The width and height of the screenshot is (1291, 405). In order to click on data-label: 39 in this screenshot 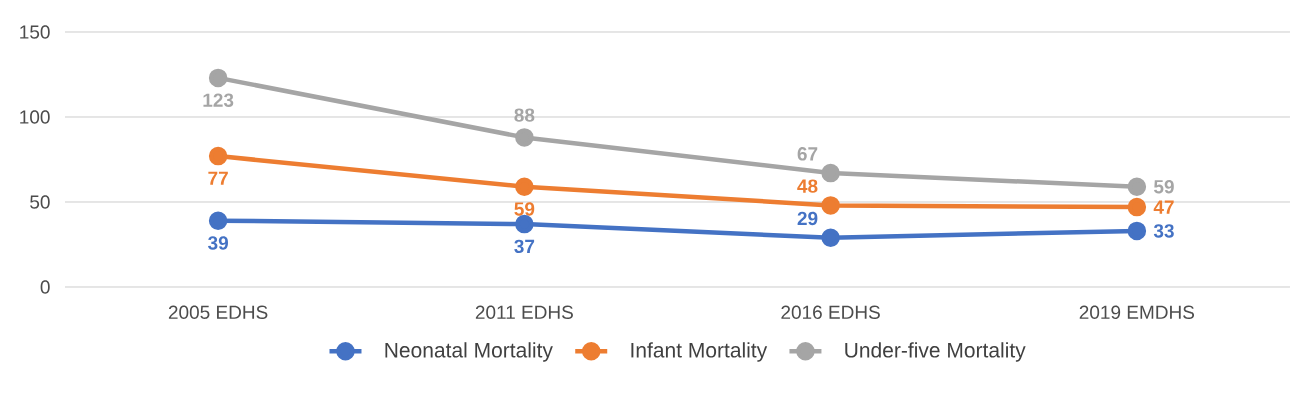, I will do `click(218, 243)`.